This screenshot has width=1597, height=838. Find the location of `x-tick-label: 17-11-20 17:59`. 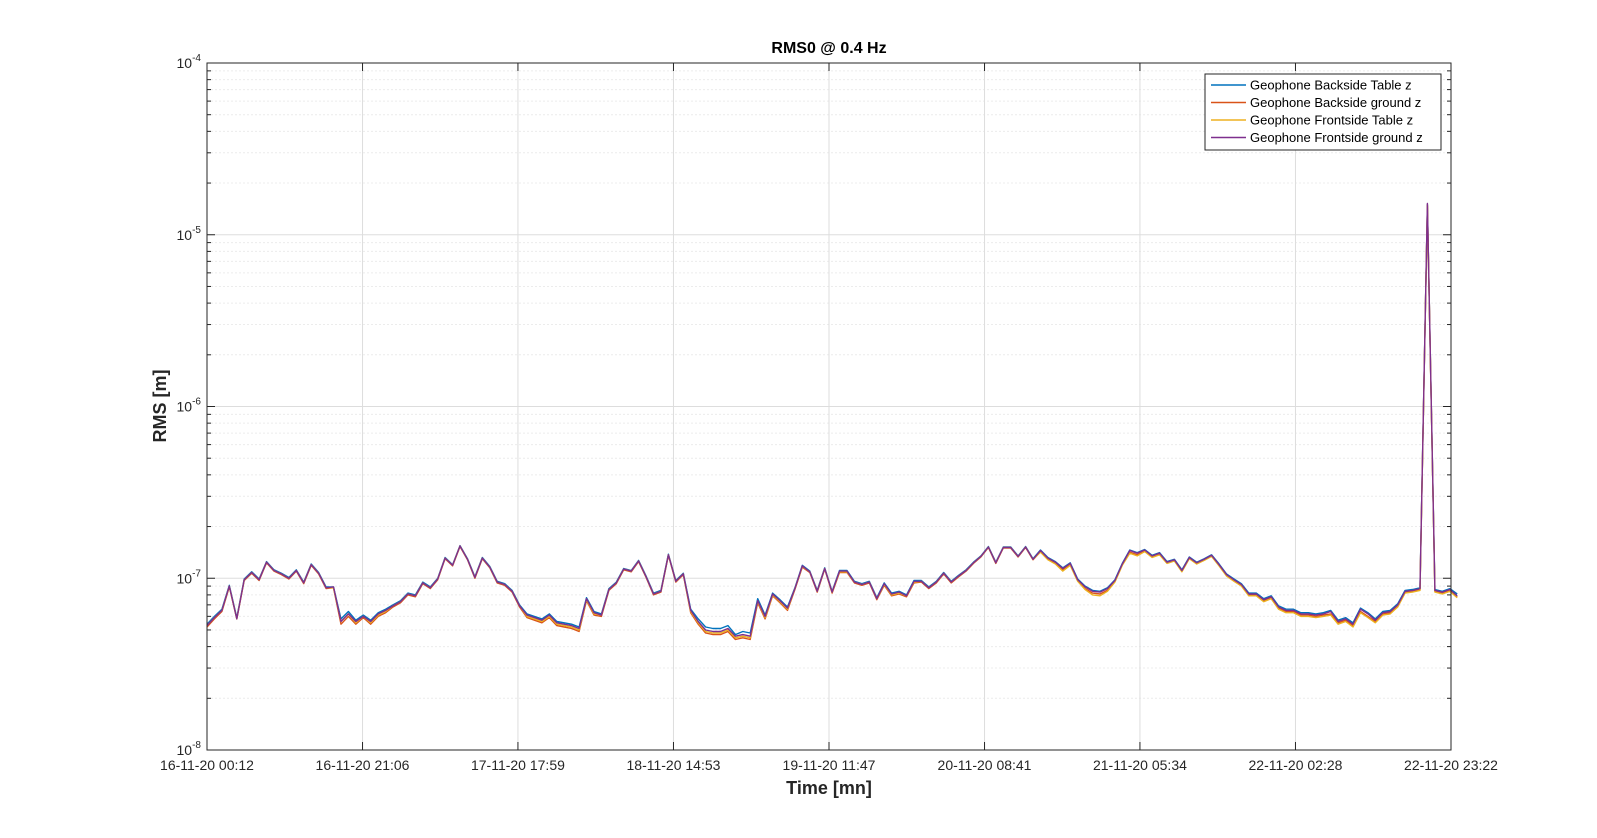

x-tick-label: 17-11-20 17:59 is located at coordinates (518, 765).